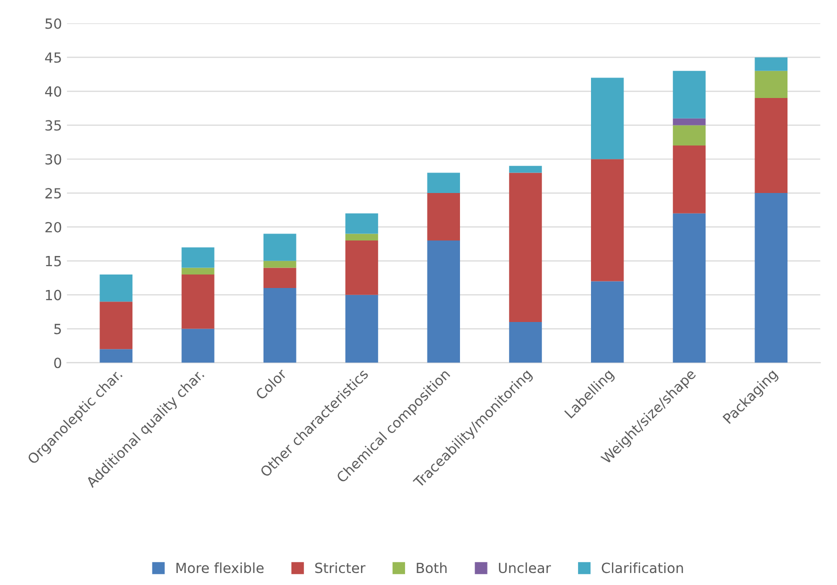 Image resolution: width=837 pixels, height=585 pixels. Describe the element at coordinates (340, 568) in the screenshot. I see `legend-label: Stricter` at that location.